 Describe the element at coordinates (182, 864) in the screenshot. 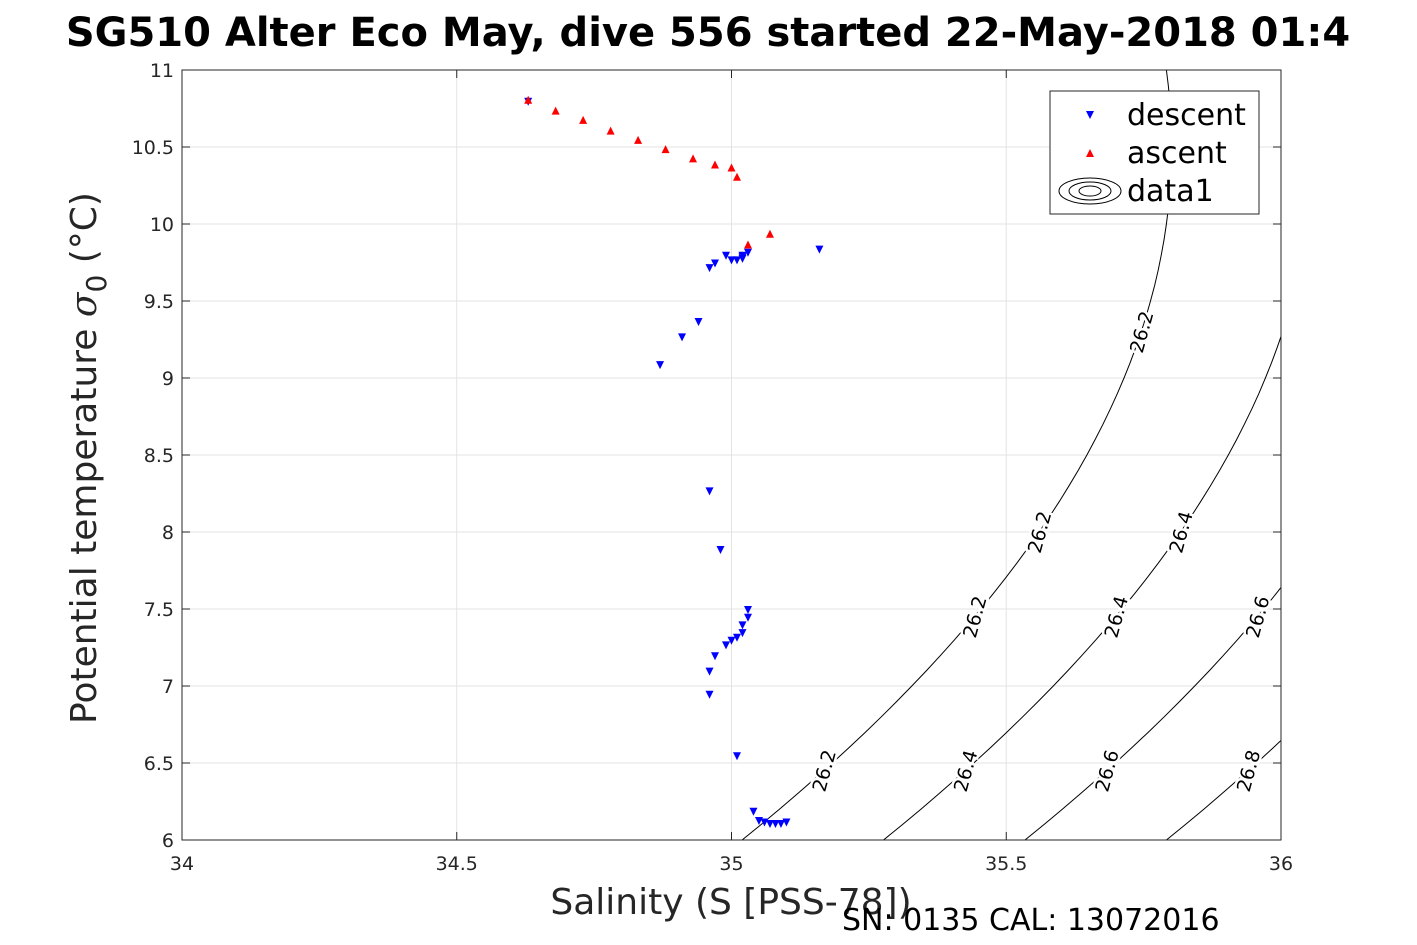

I see `x-tick-label: 34` at that location.